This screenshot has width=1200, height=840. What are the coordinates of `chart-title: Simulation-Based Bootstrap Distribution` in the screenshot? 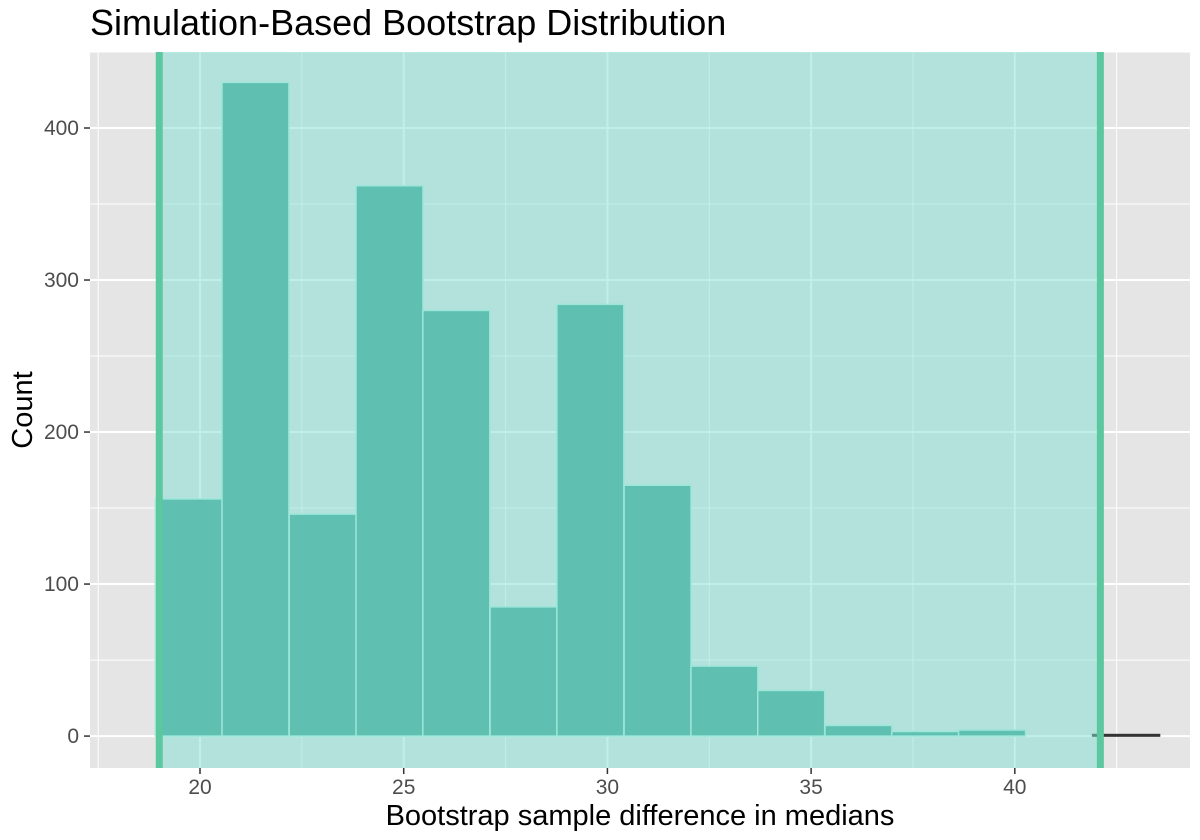 It's located at (408, 22).